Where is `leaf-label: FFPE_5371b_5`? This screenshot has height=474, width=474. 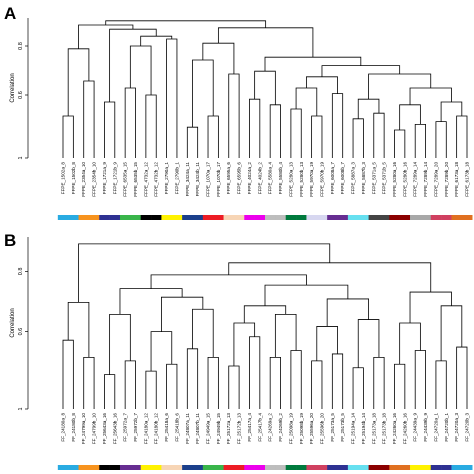 leaf-label: FFPE_5371b_5 is located at coordinates (384, 178).